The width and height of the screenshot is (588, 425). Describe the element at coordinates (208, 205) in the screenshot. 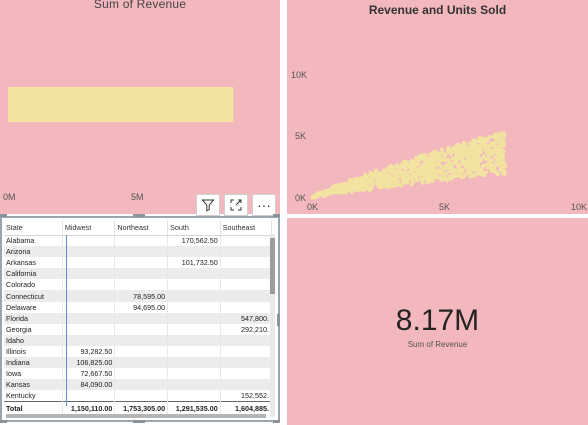

I see `filter-button` at that location.